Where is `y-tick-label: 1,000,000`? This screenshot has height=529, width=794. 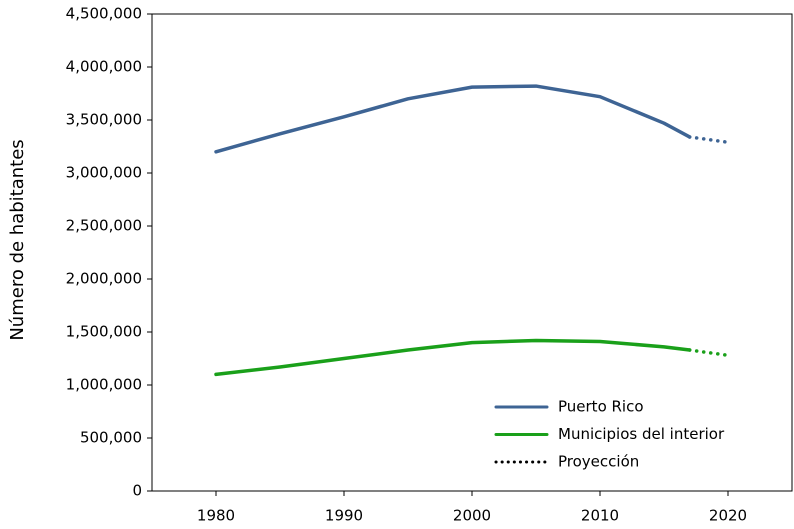
y-tick-label: 1,000,000 is located at coordinates (104, 385).